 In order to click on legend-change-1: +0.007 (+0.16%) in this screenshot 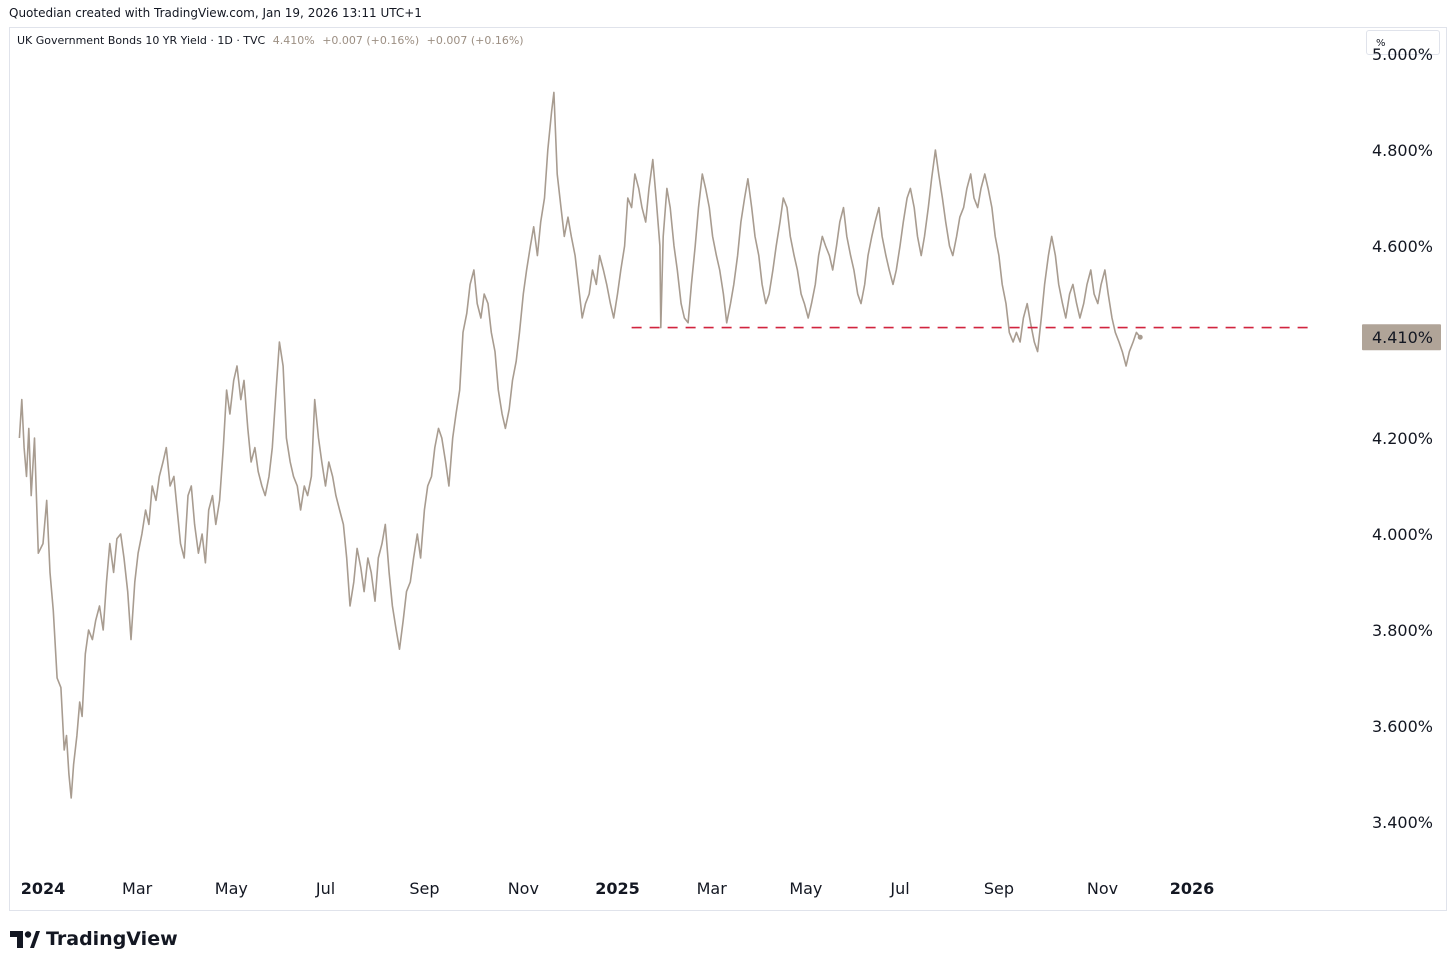, I will do `click(371, 40)`.